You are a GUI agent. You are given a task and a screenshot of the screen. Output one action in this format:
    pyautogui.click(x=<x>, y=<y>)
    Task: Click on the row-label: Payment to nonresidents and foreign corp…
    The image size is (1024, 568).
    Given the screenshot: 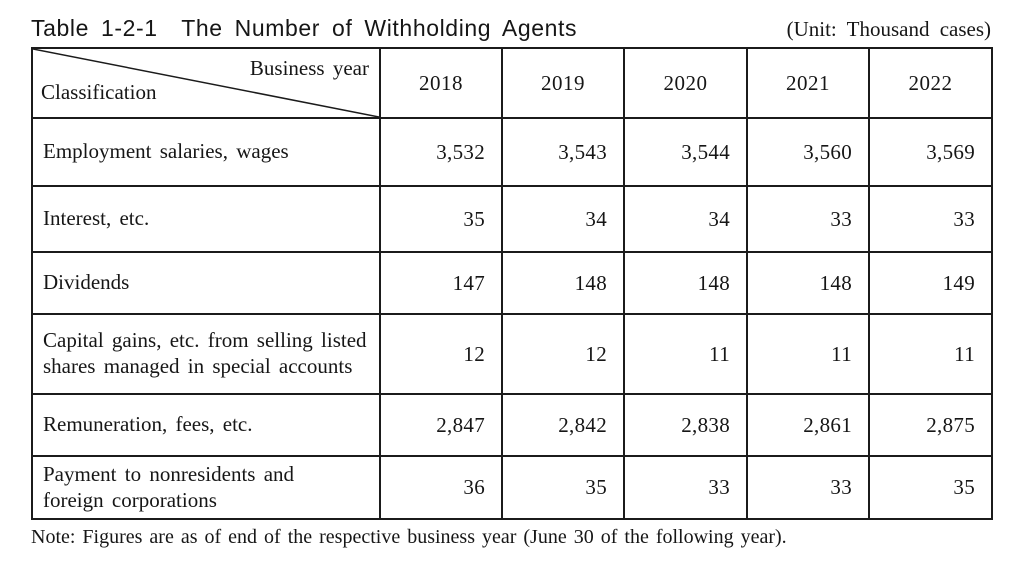 What is the action you would take?
    pyautogui.click(x=206, y=487)
    